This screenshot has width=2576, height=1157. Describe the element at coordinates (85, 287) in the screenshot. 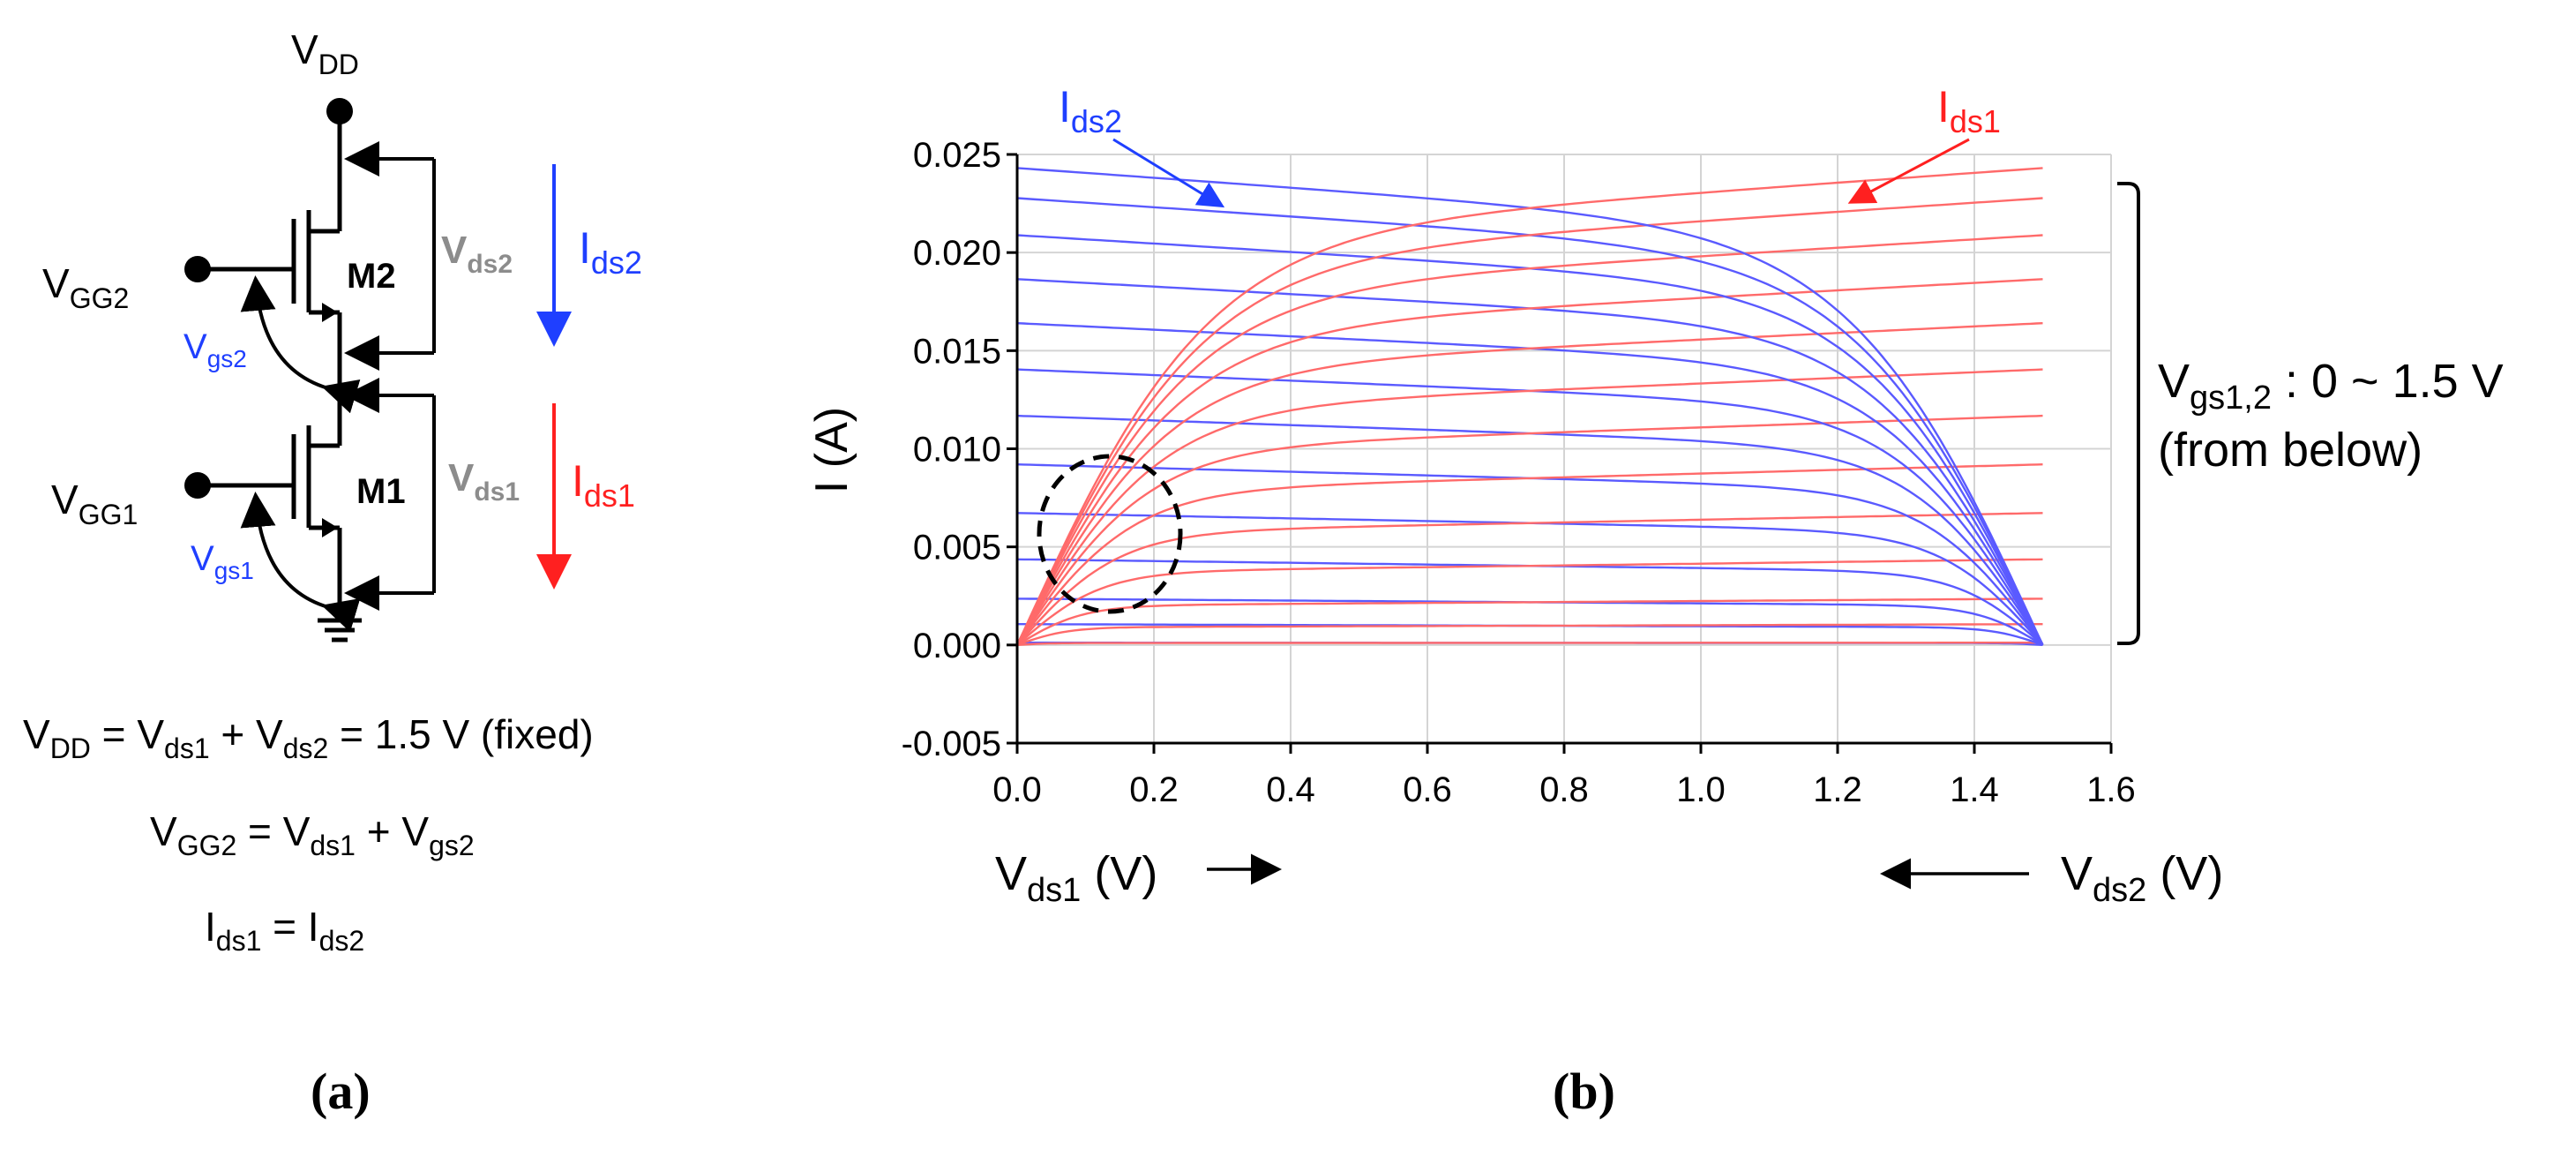

I see `vgg2-label: VGG2` at that location.